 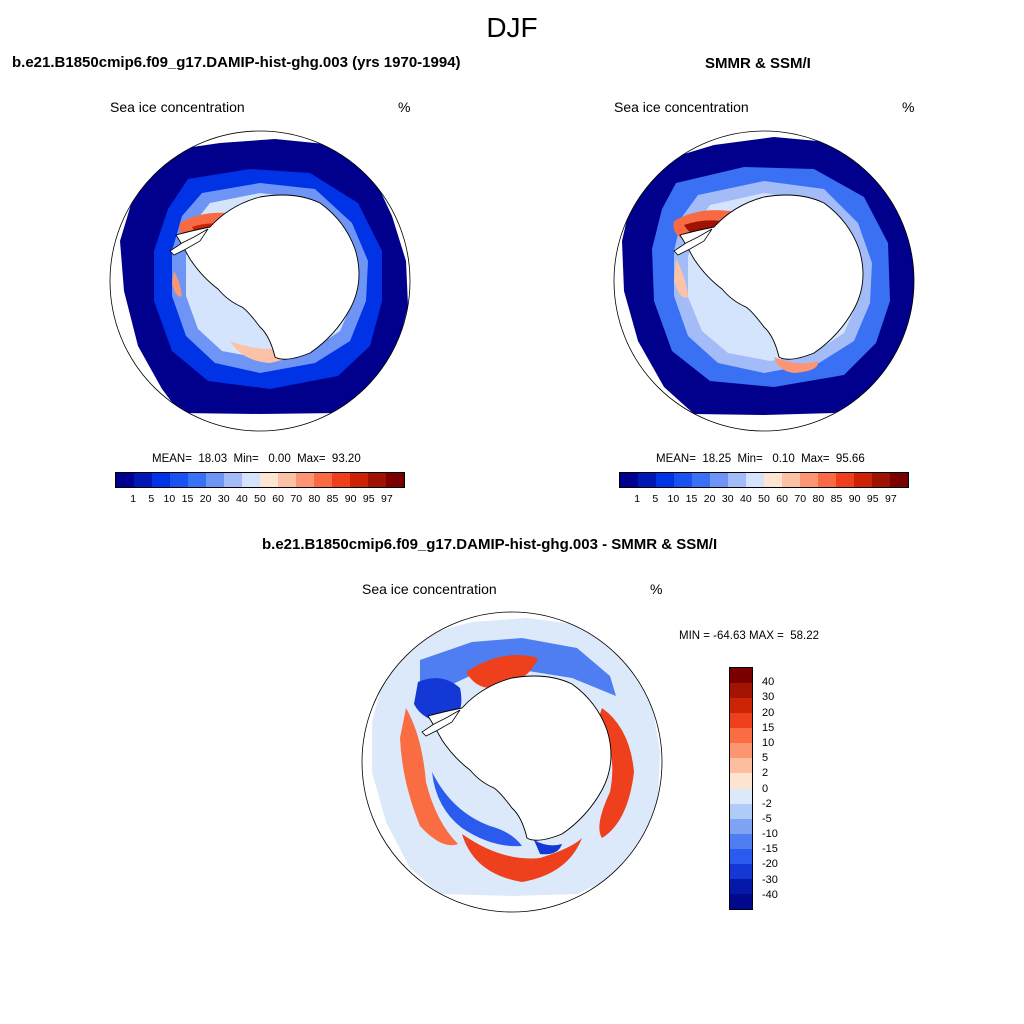 I want to click on diff-negative-amundsen, so click(x=477, y=809).